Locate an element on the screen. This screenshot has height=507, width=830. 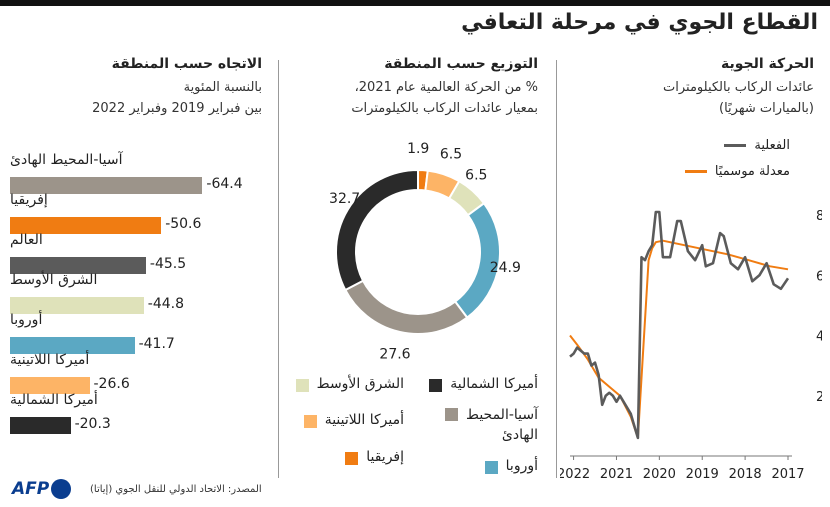
afp-logo-dot is located at coordinates (61, 489).